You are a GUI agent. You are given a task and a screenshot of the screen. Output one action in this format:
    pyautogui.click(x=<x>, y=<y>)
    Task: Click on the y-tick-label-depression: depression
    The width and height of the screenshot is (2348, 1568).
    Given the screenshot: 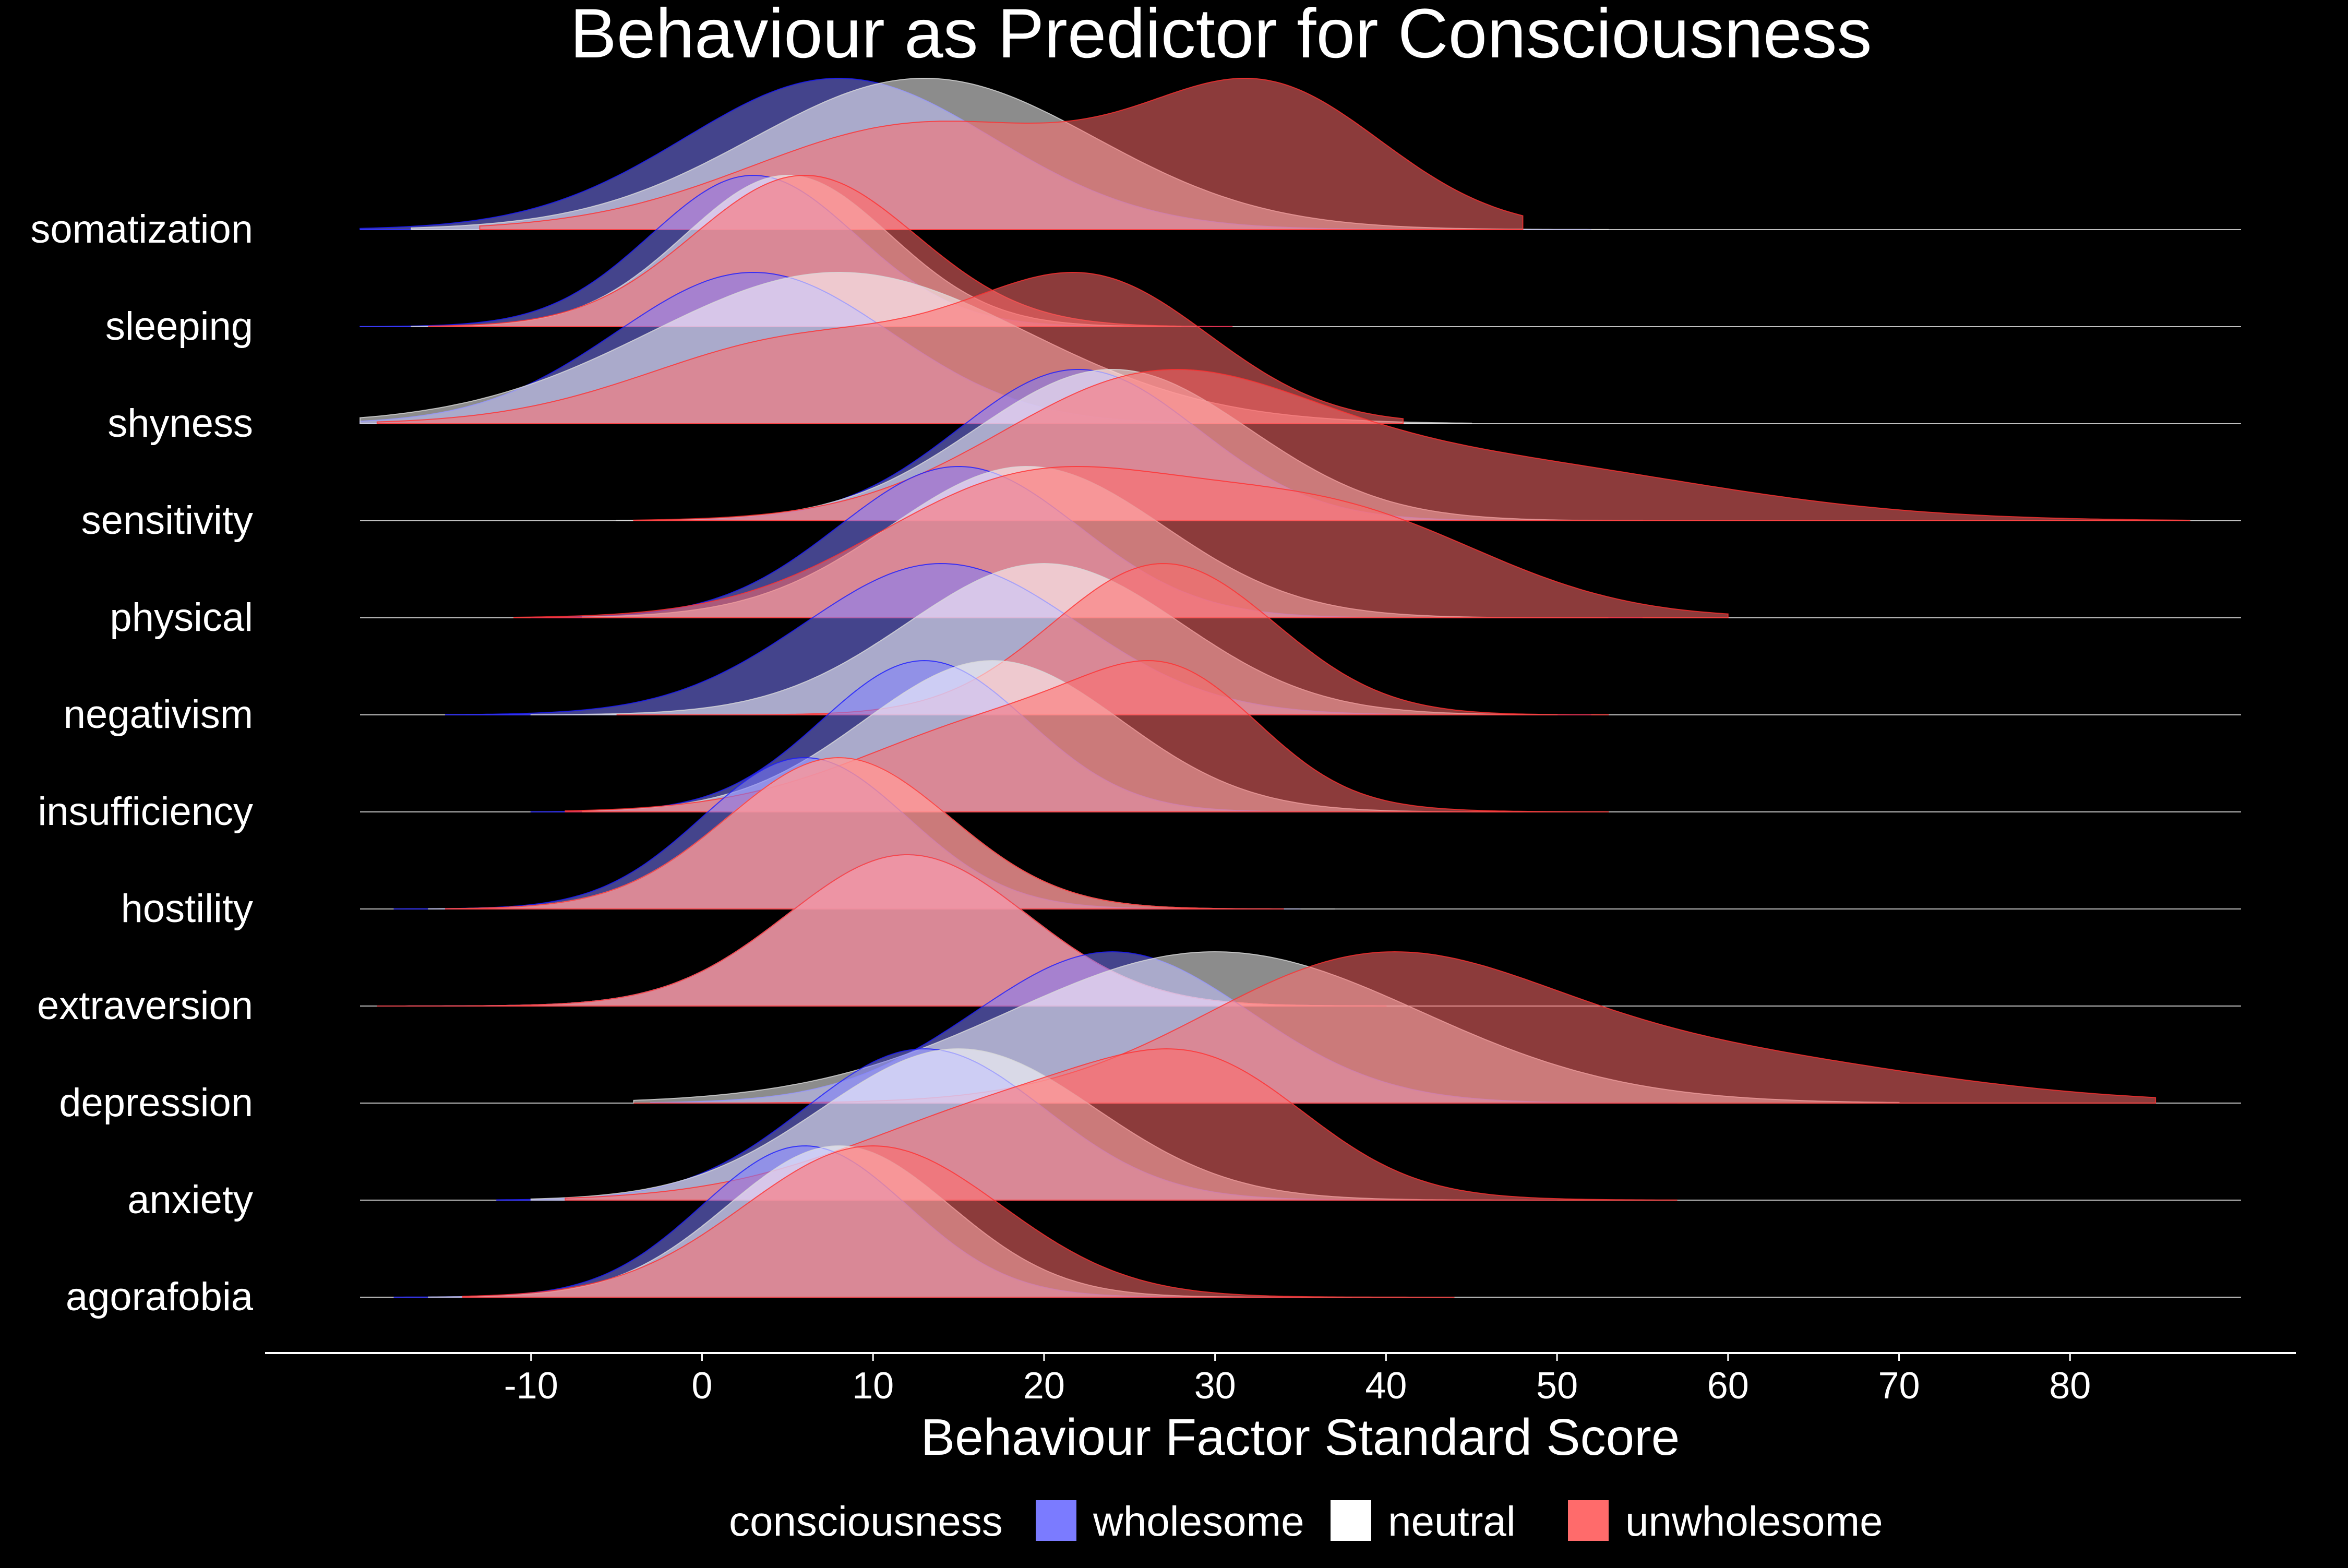 What is the action you would take?
    pyautogui.click(x=156, y=1103)
    